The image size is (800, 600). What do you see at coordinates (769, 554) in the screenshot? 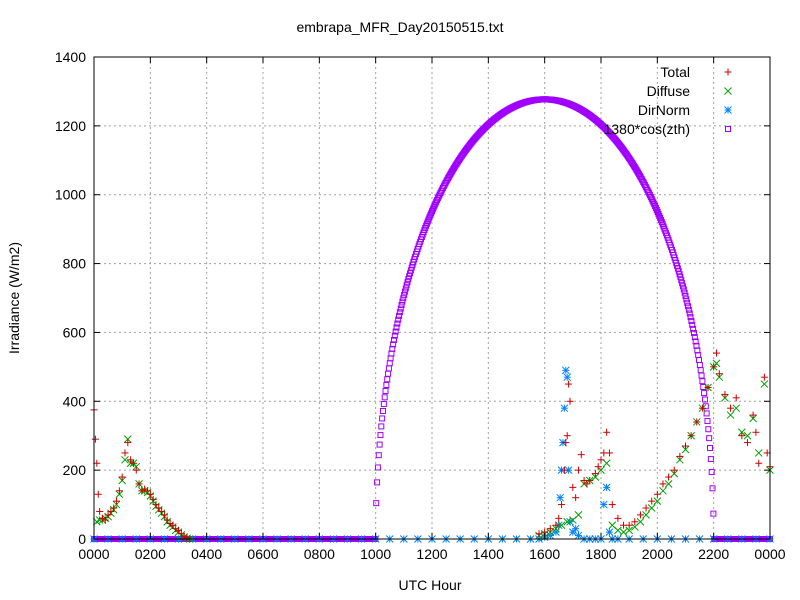
I see `x-tick-label: 0000` at bounding box center [769, 554].